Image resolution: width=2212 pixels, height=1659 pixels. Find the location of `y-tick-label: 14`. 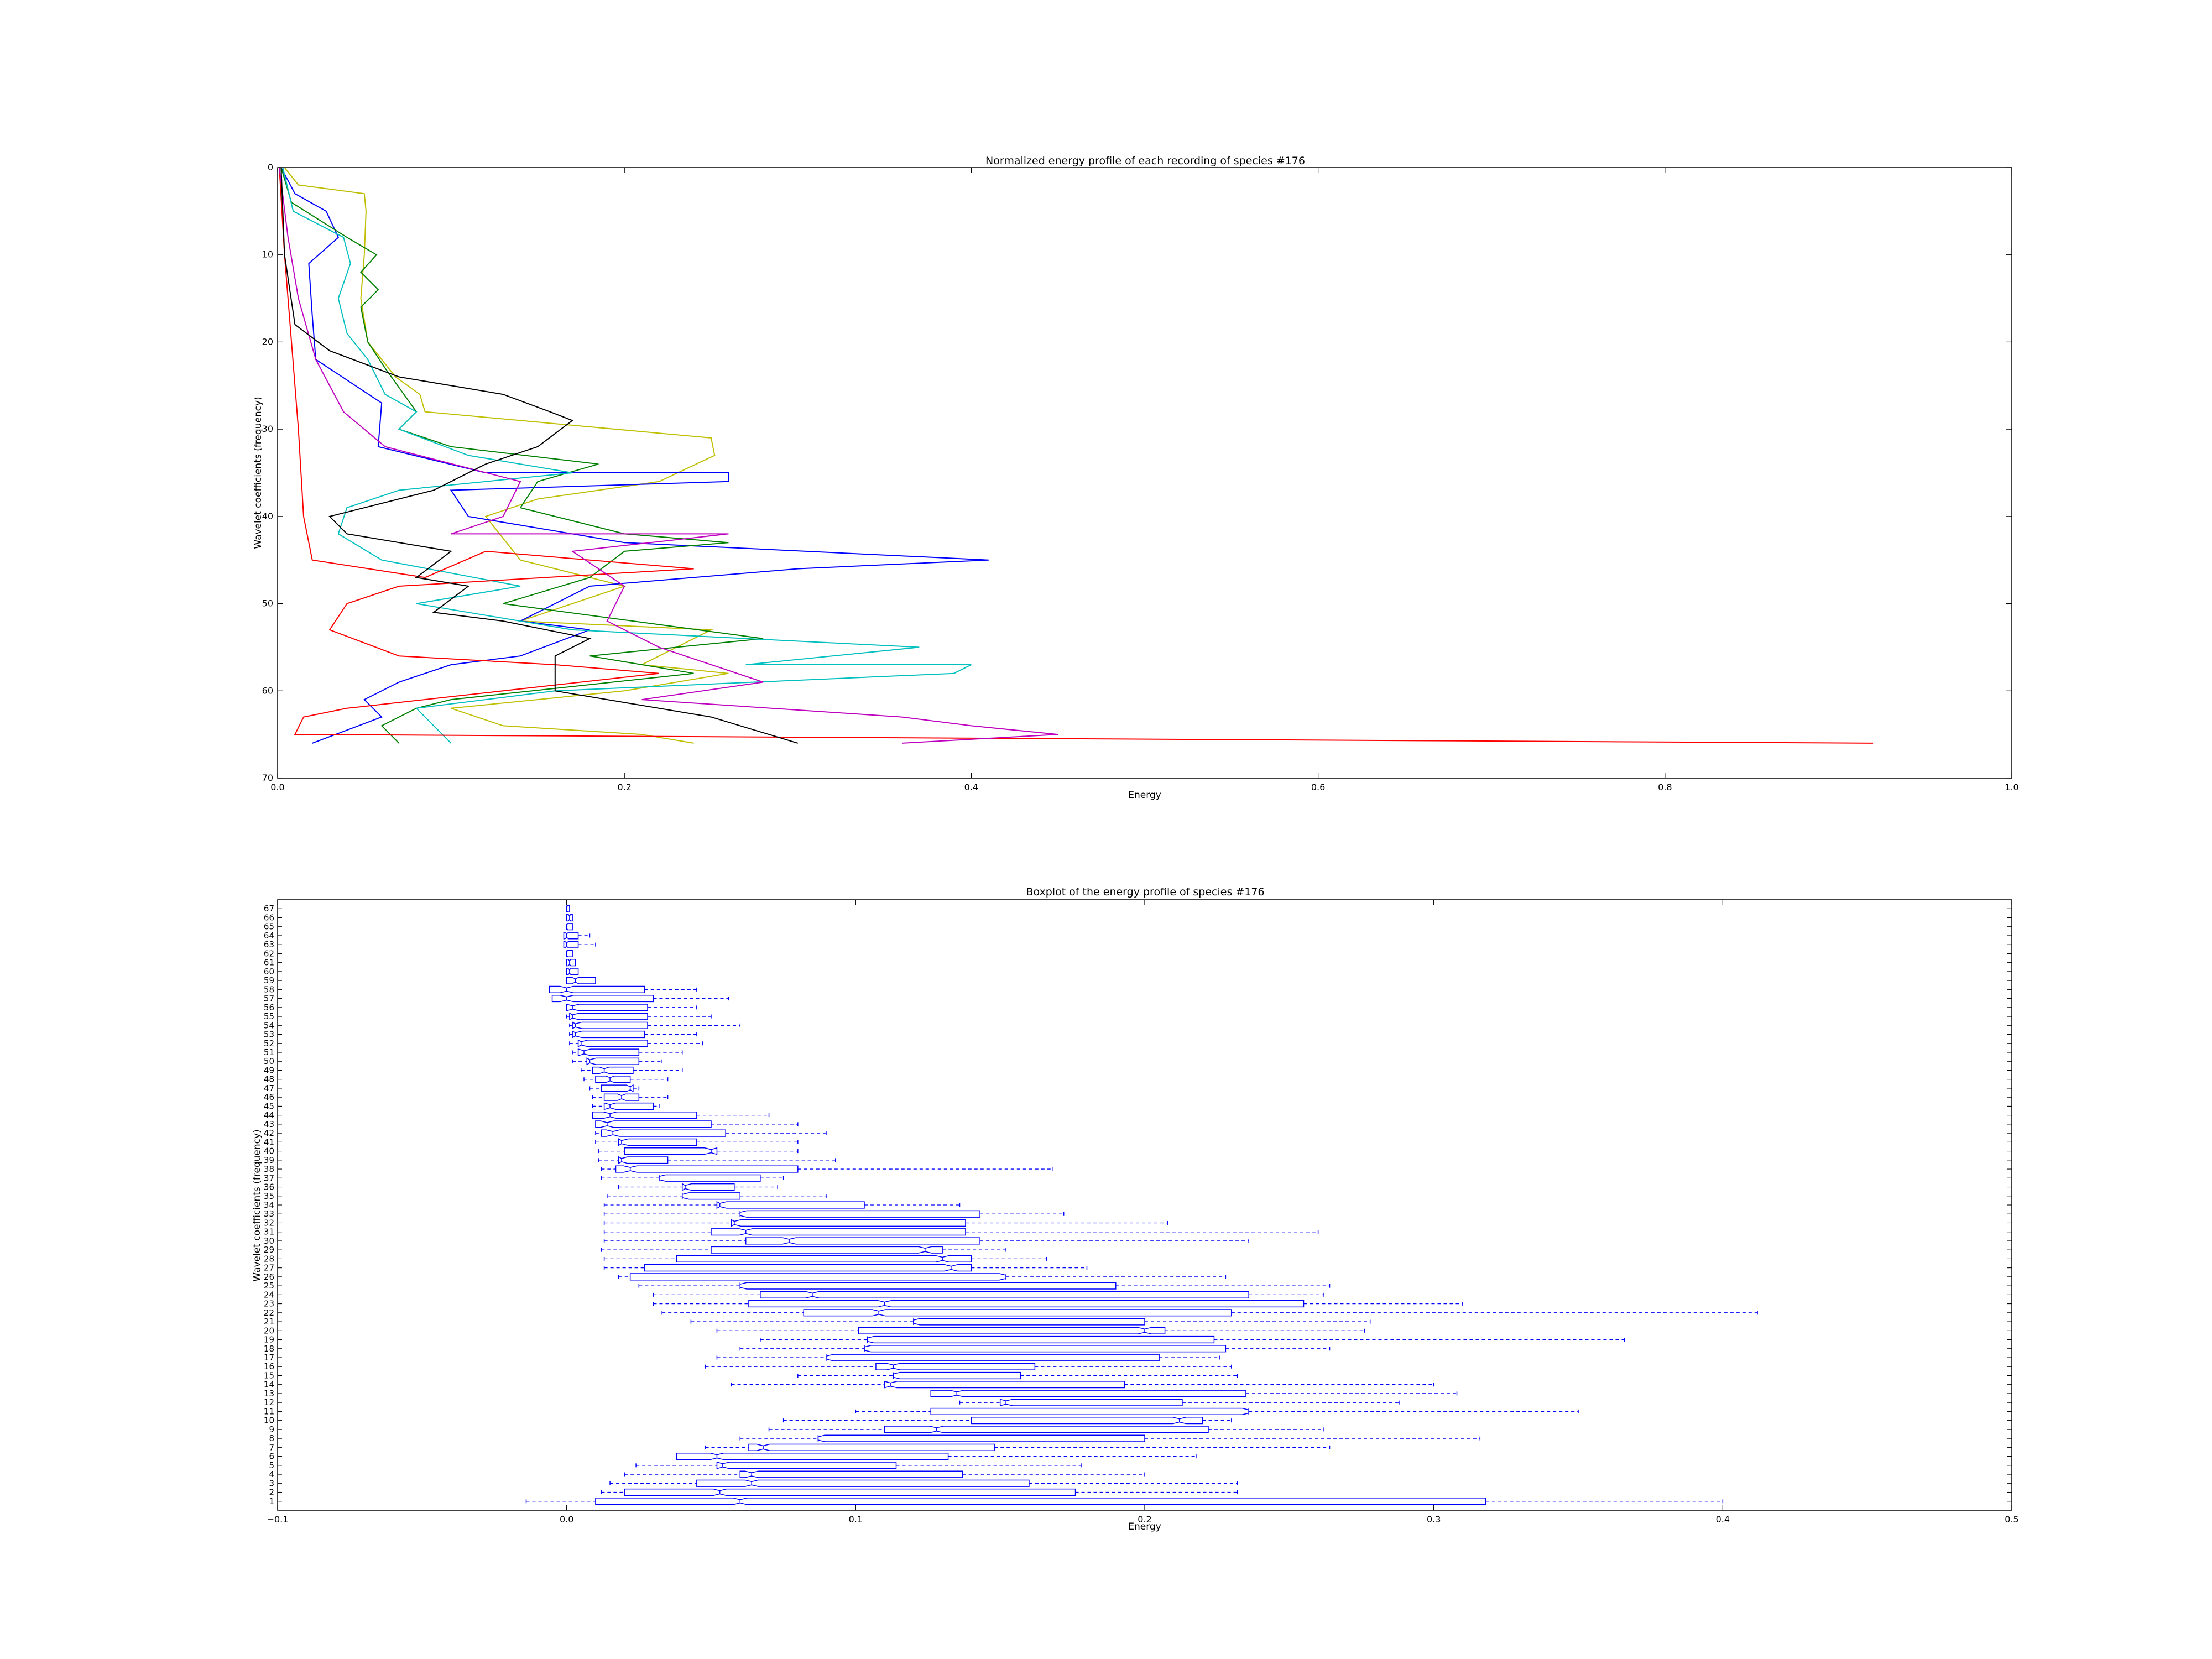

y-tick-label: 14 is located at coordinates (269, 1385).